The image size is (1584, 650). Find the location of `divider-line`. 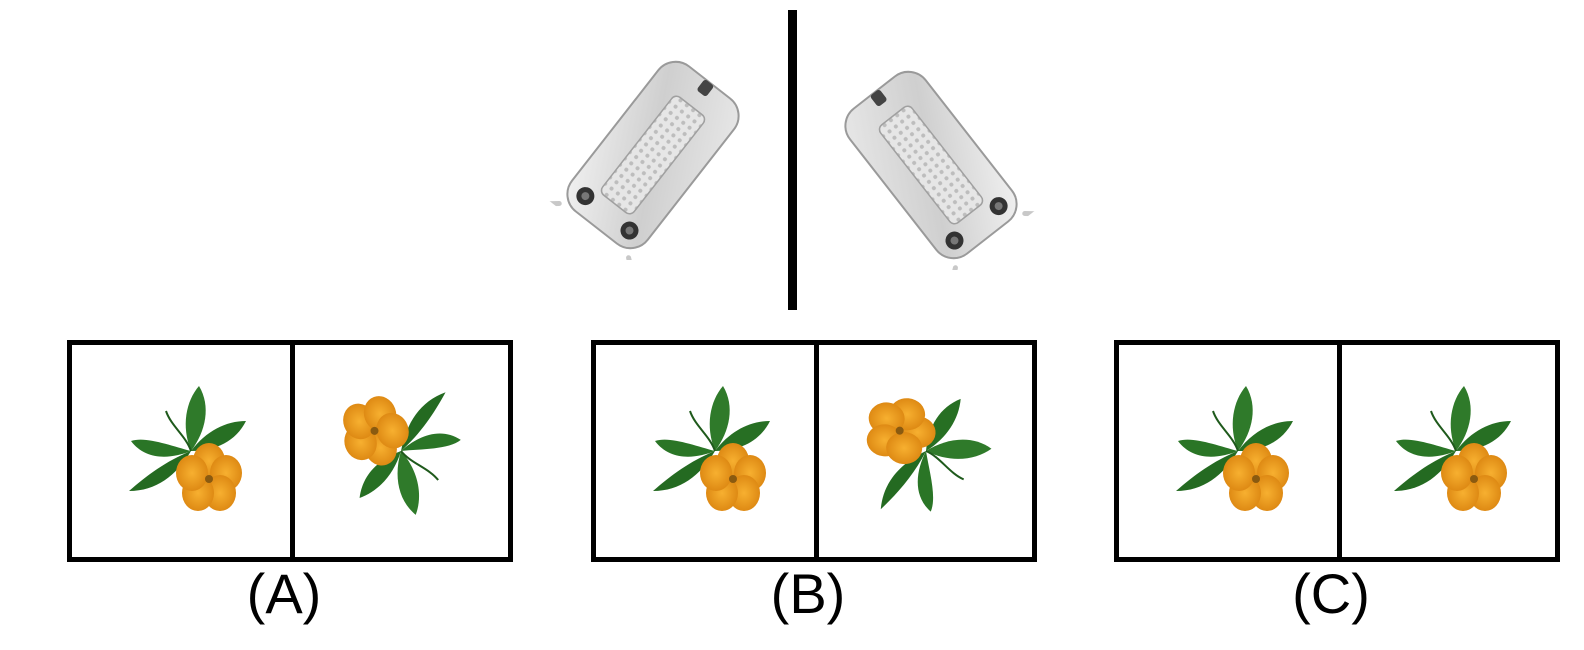

divider-line is located at coordinates (792, 160).